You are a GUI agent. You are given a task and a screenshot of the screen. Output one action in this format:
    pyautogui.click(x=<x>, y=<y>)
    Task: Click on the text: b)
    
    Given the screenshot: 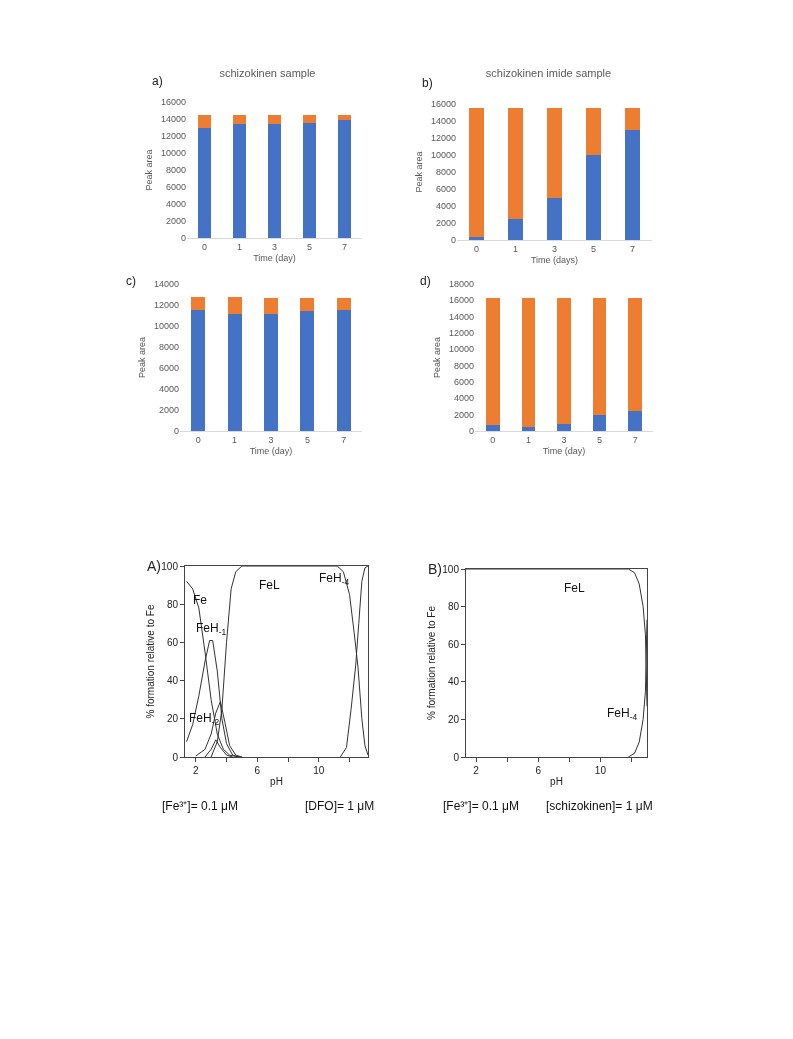 What is the action you would take?
    pyautogui.click(x=427, y=83)
    